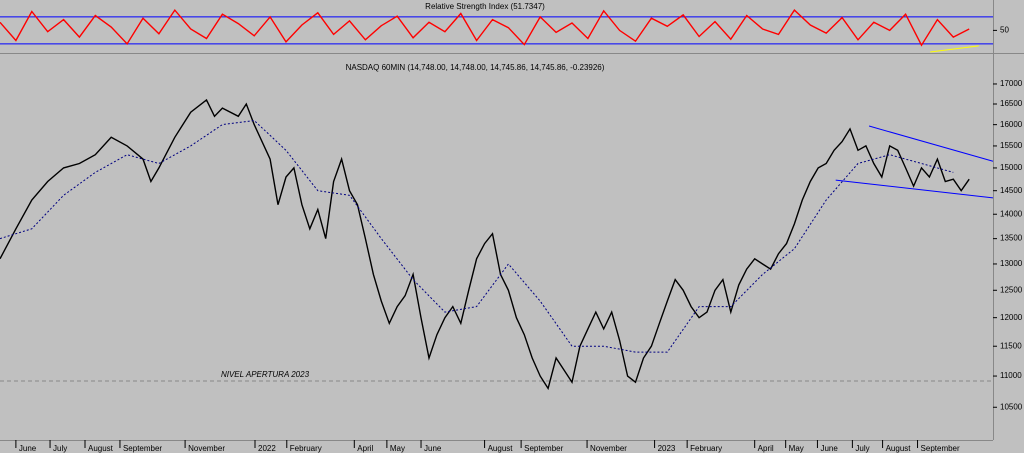  I want to click on series-line, so click(485, 27).